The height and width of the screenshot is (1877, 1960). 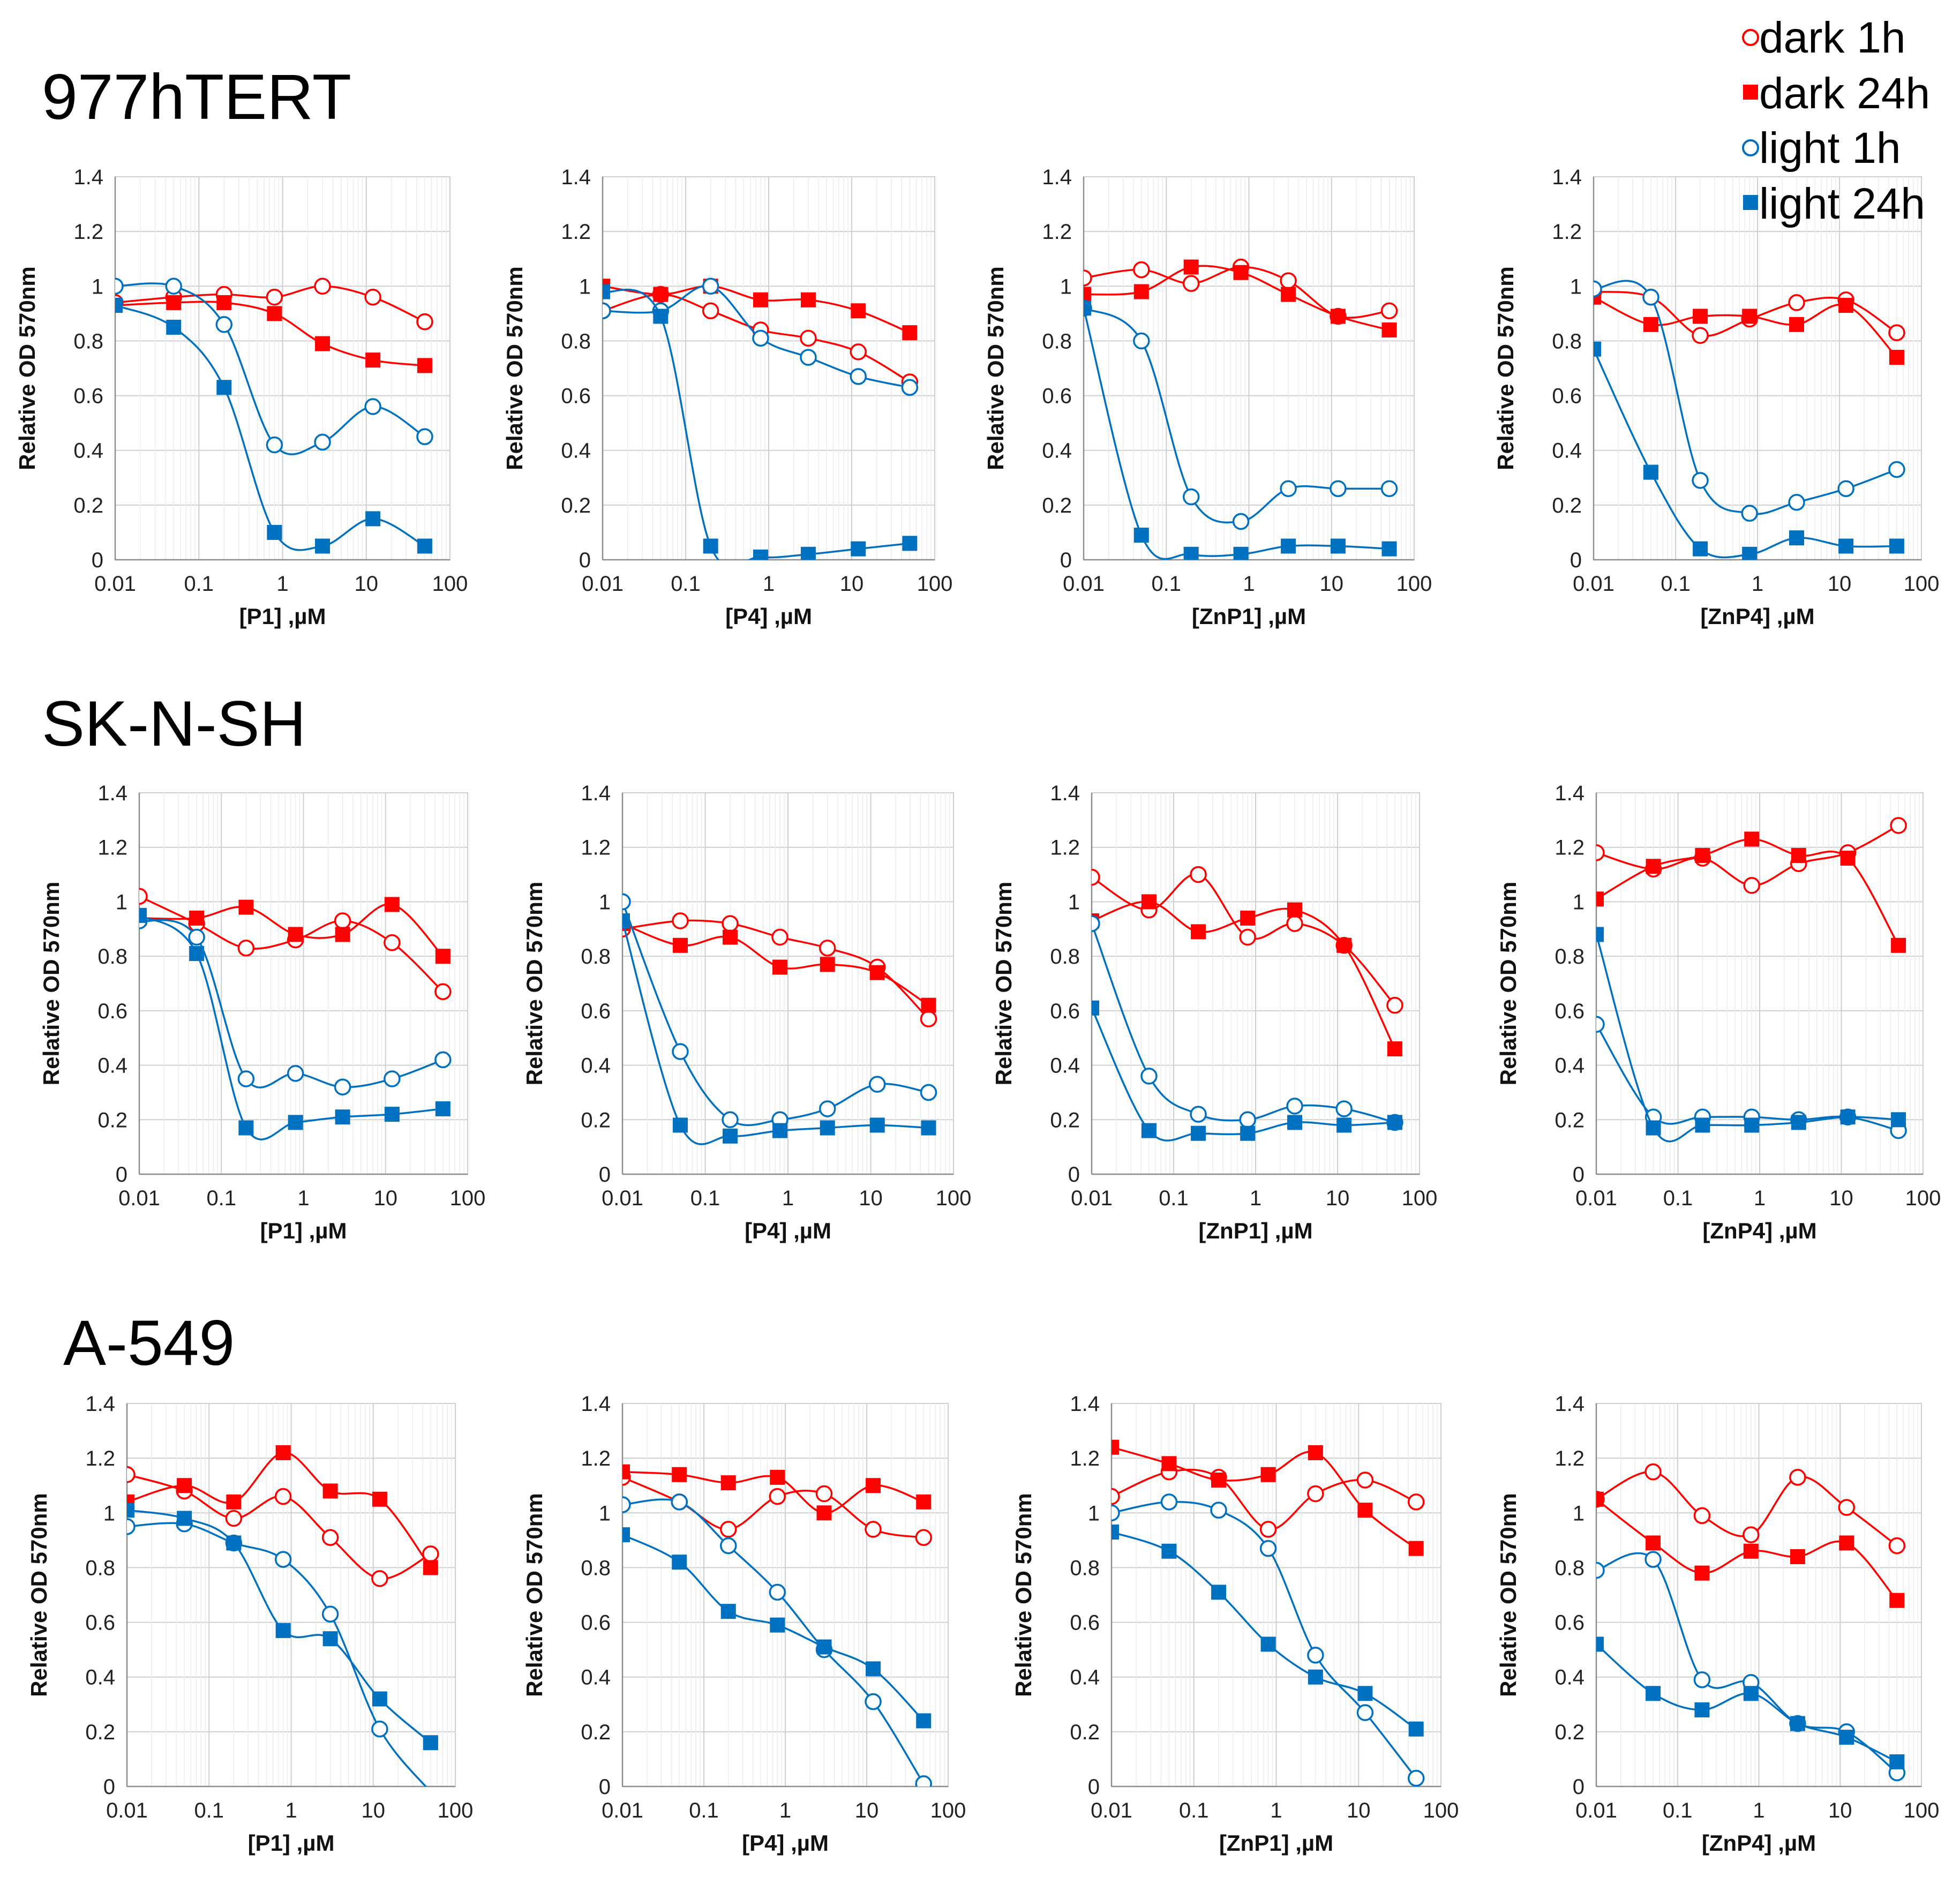 What do you see at coordinates (174, 724) in the screenshot?
I see `cell-line-title-SK-N-SH: SK-N-SH` at bounding box center [174, 724].